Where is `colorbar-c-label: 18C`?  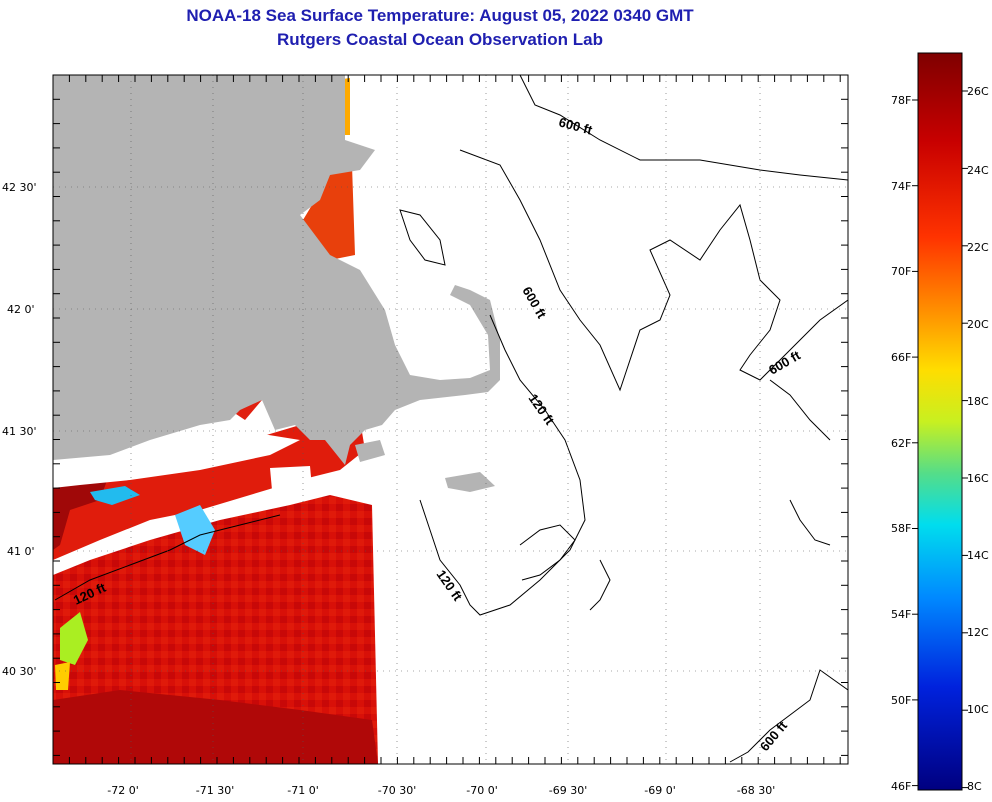 colorbar-c-label: 18C is located at coordinates (978, 401).